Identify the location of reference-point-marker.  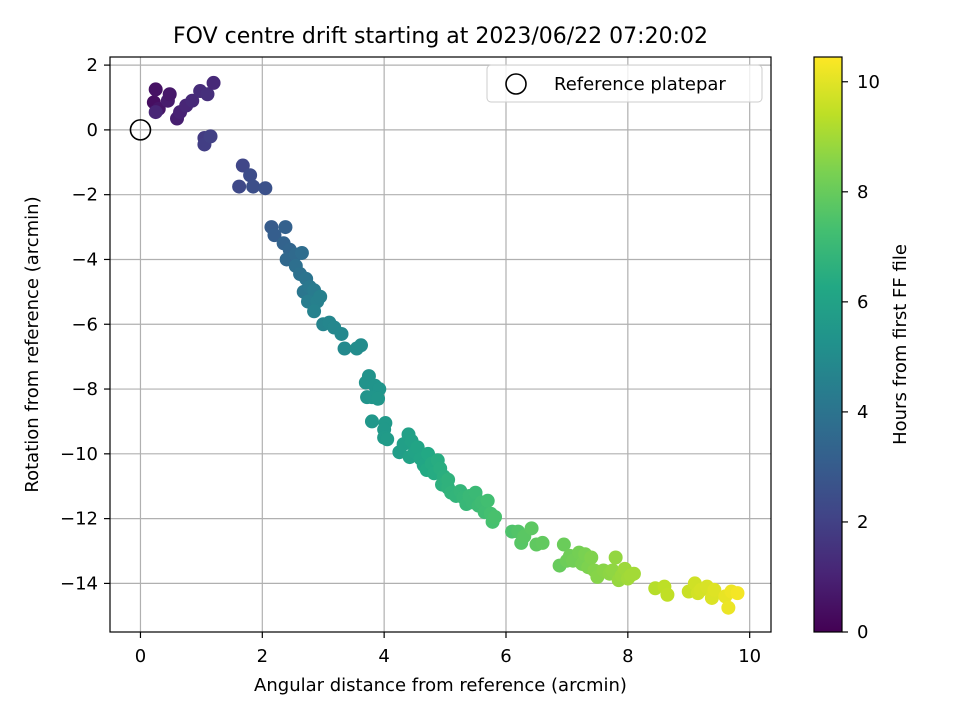
(140, 130).